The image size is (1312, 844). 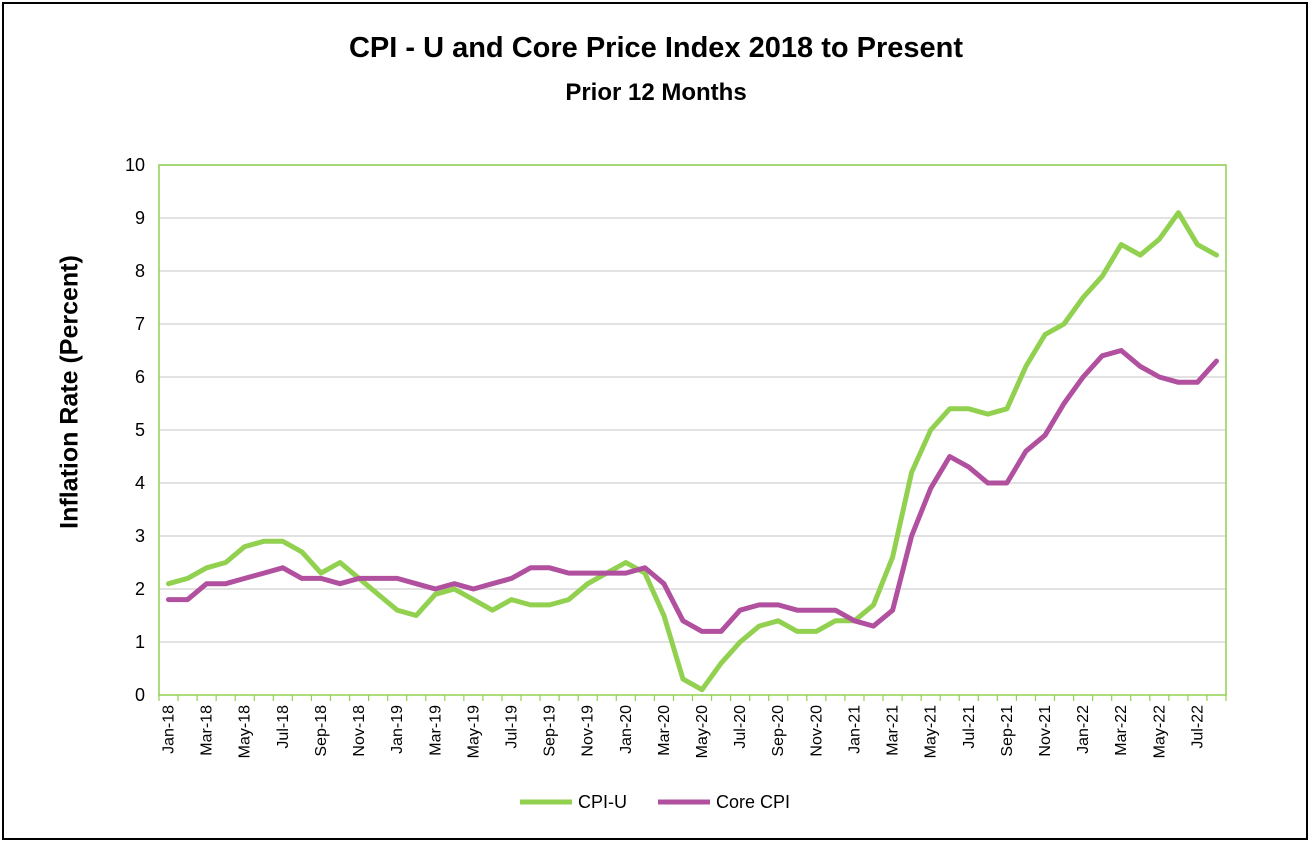 I want to click on x-tick-label-Jul-19: Jul-19, so click(x=511, y=727).